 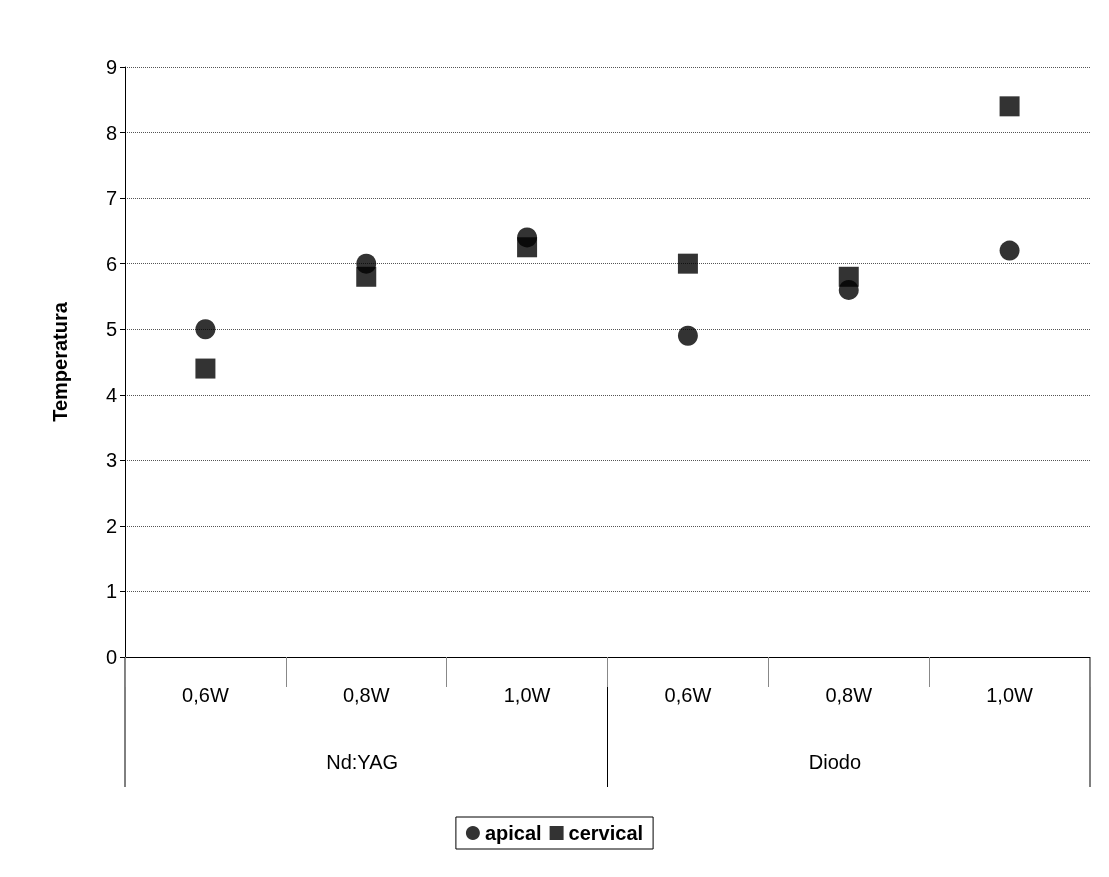 I want to click on text: Diodo, so click(x=835, y=762).